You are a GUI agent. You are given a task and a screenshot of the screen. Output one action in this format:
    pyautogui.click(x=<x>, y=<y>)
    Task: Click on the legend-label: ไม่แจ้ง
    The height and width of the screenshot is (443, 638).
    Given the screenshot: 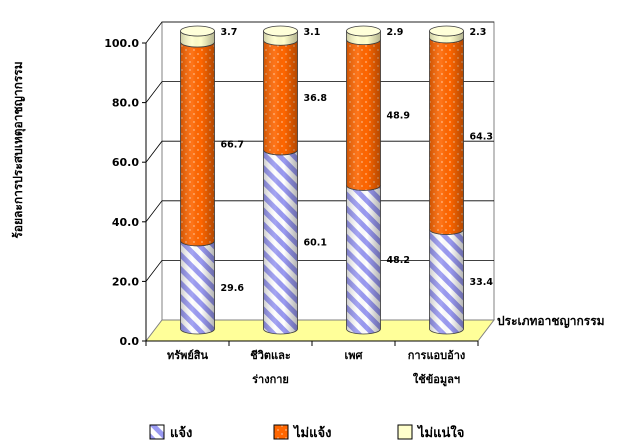 What is the action you would take?
    pyautogui.click(x=311, y=432)
    